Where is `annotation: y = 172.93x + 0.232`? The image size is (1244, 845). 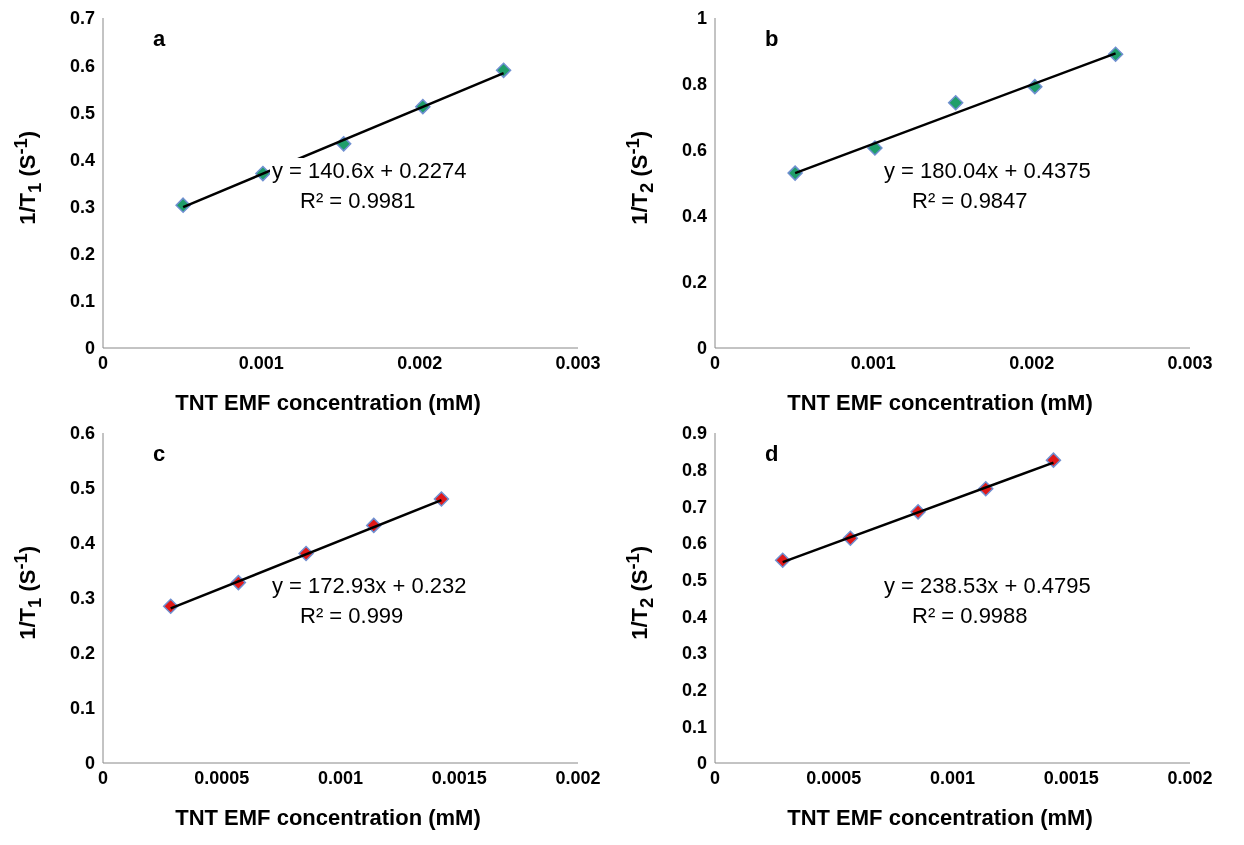
annotation: y = 172.93x + 0.232 is located at coordinates (369, 586).